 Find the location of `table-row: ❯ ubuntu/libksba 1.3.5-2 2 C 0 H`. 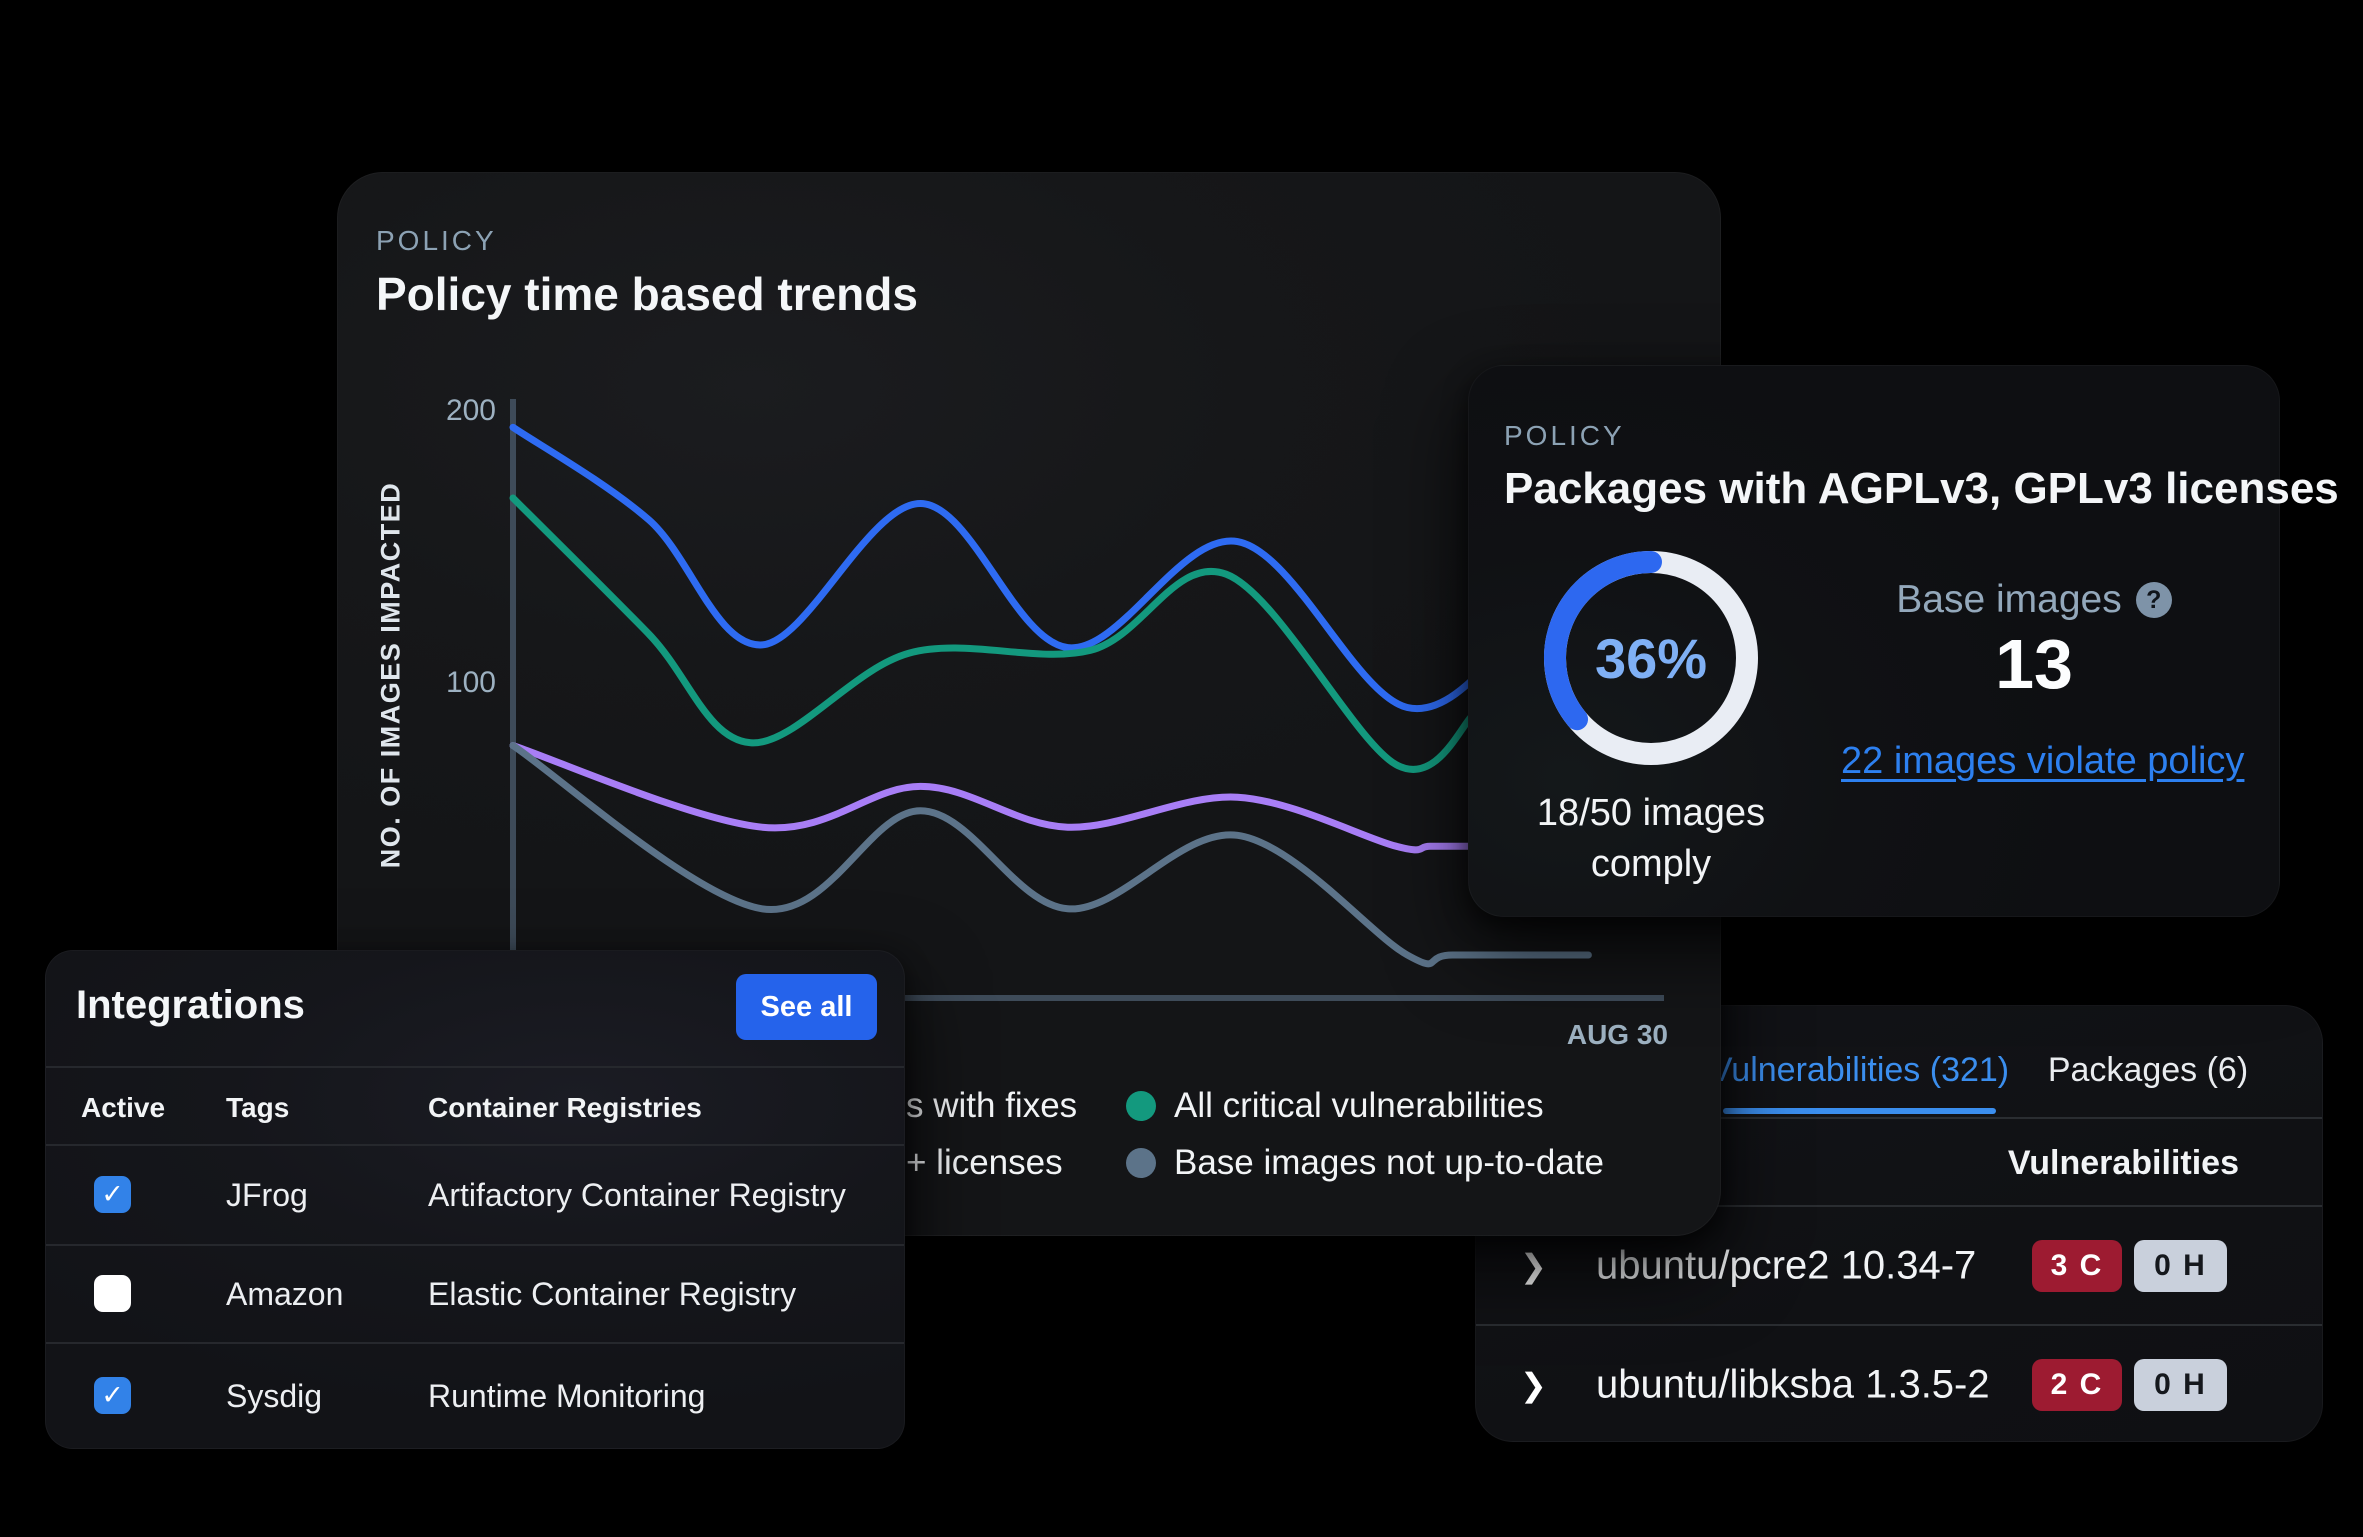

table-row: ❯ ubuntu/libksba 1.3.5-2 2 C 0 H is located at coordinates (1899, 1384).